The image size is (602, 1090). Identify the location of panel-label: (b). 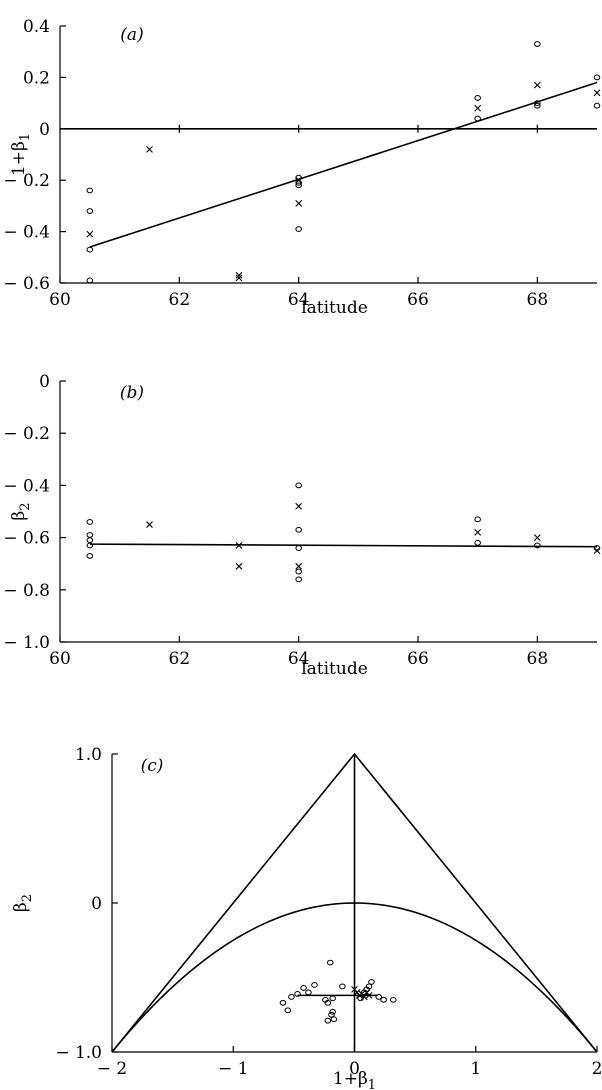
(132, 393).